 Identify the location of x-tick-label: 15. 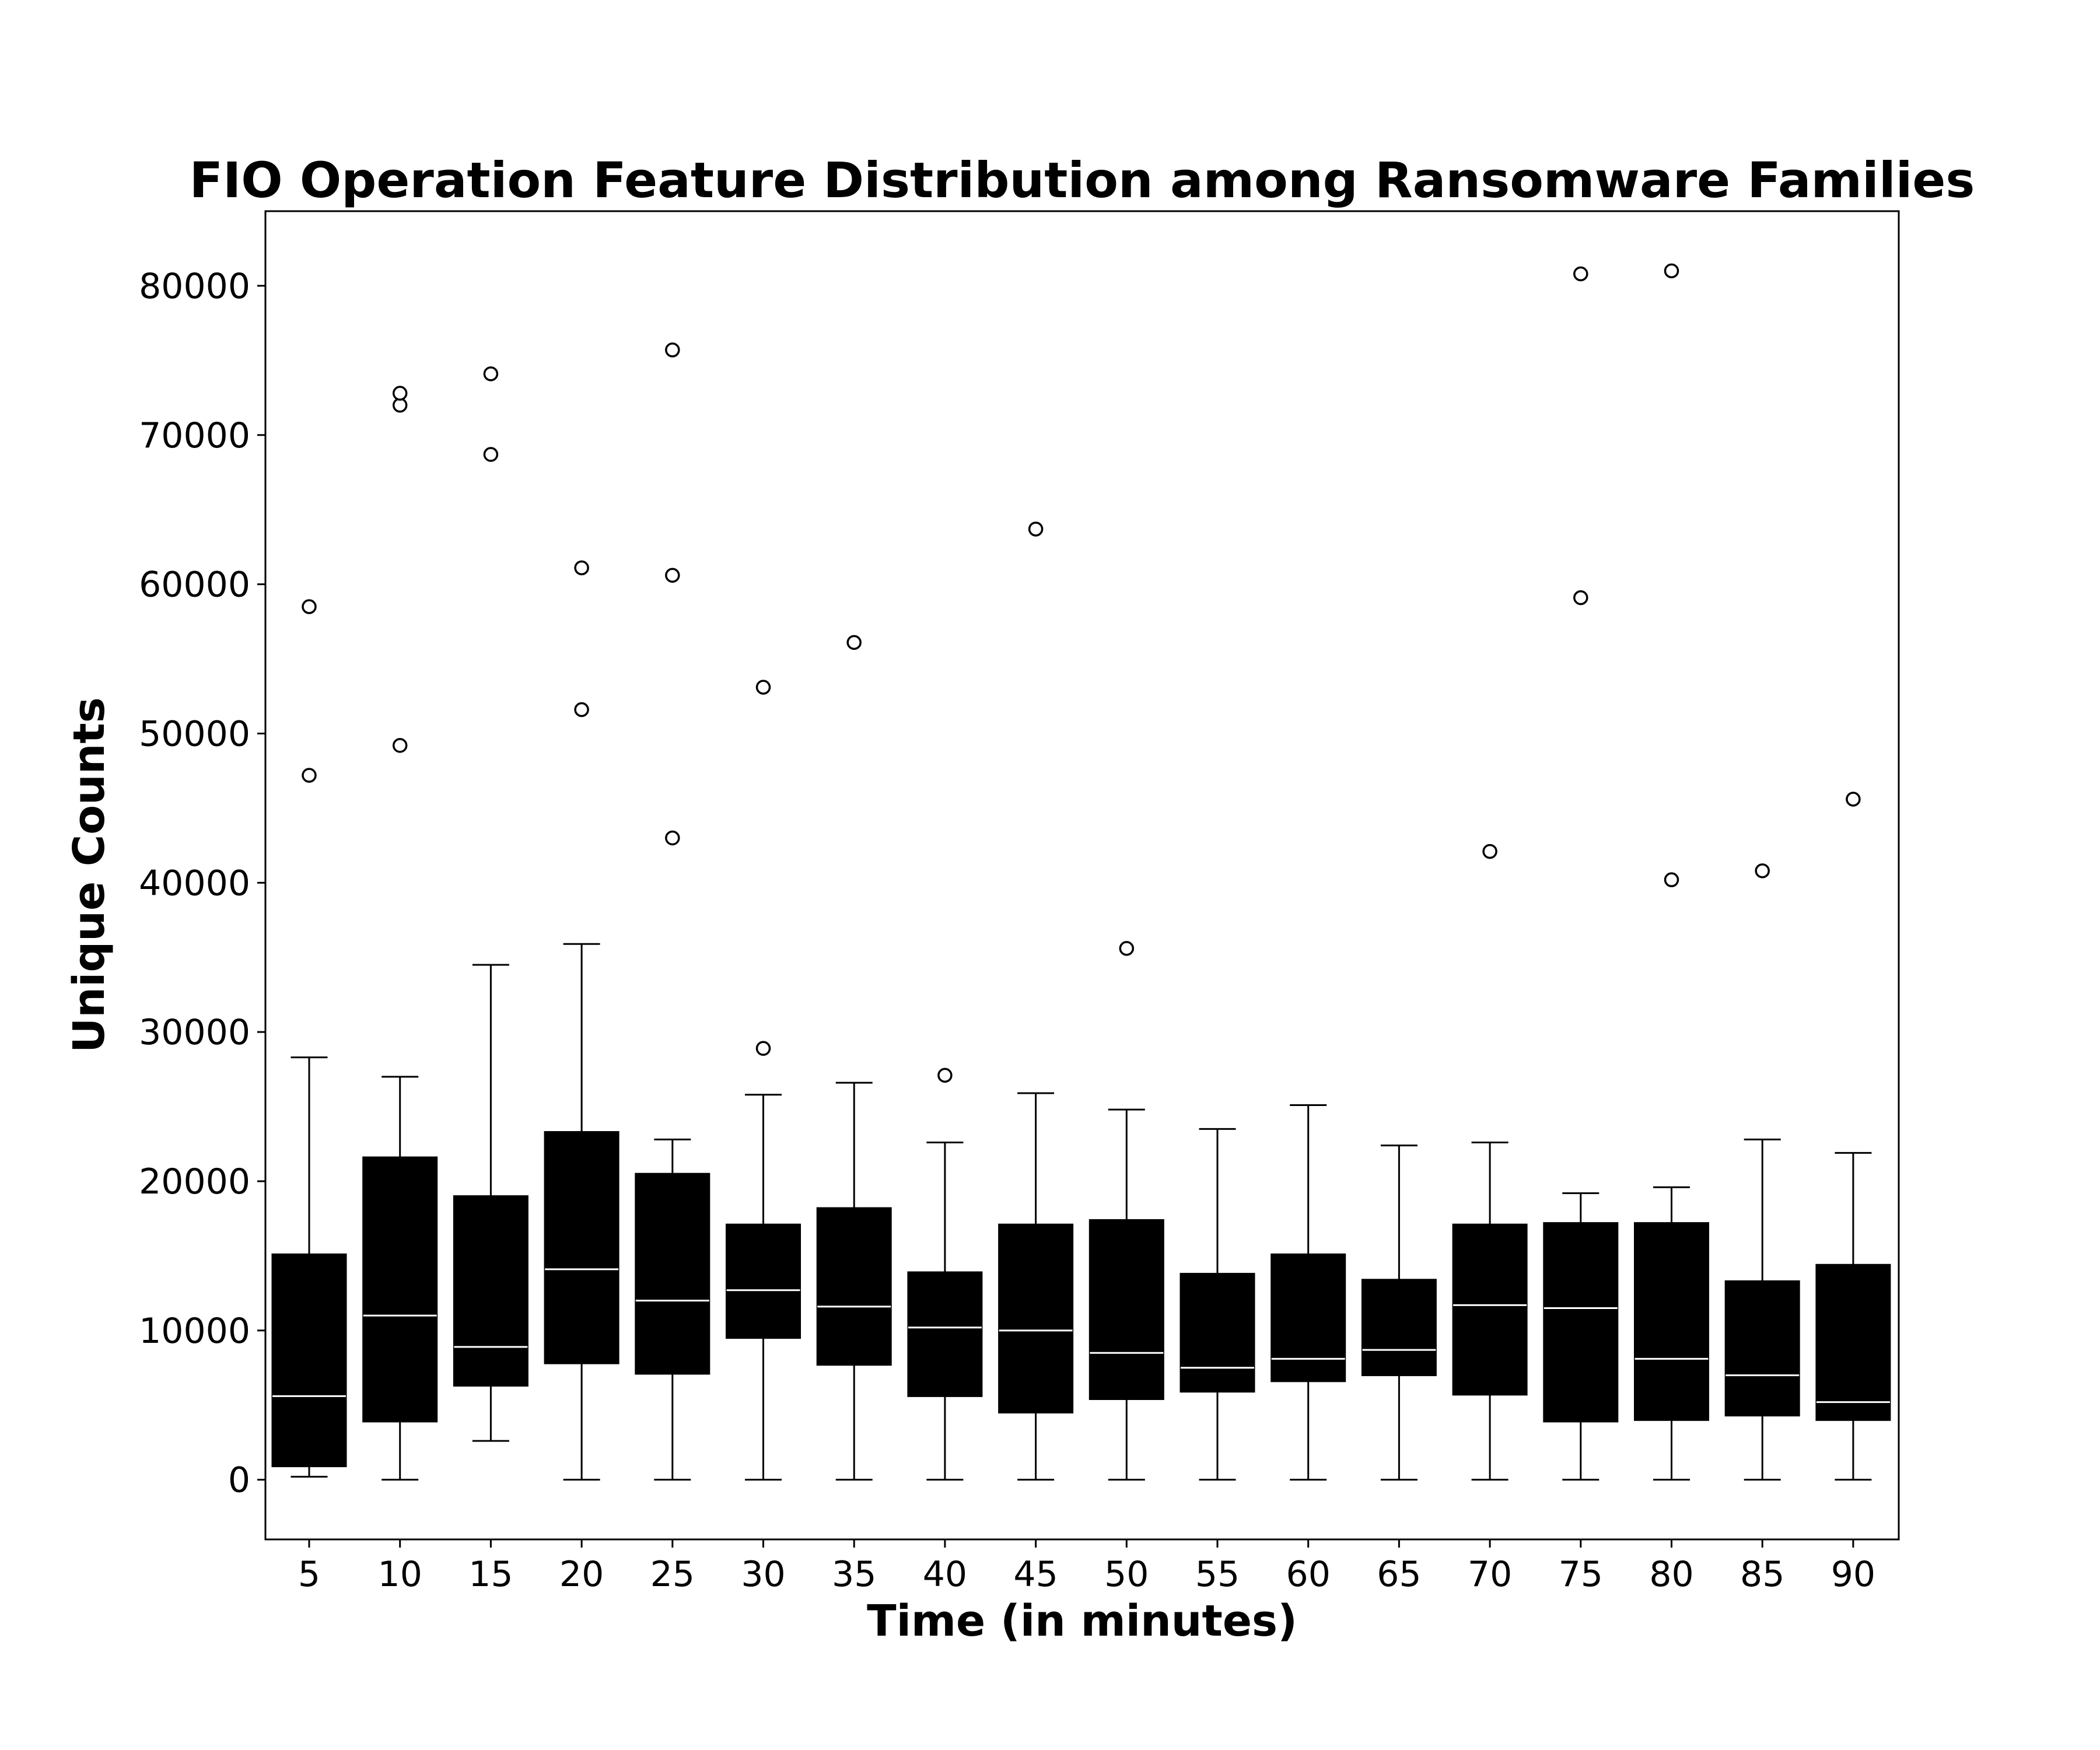
(490, 1574).